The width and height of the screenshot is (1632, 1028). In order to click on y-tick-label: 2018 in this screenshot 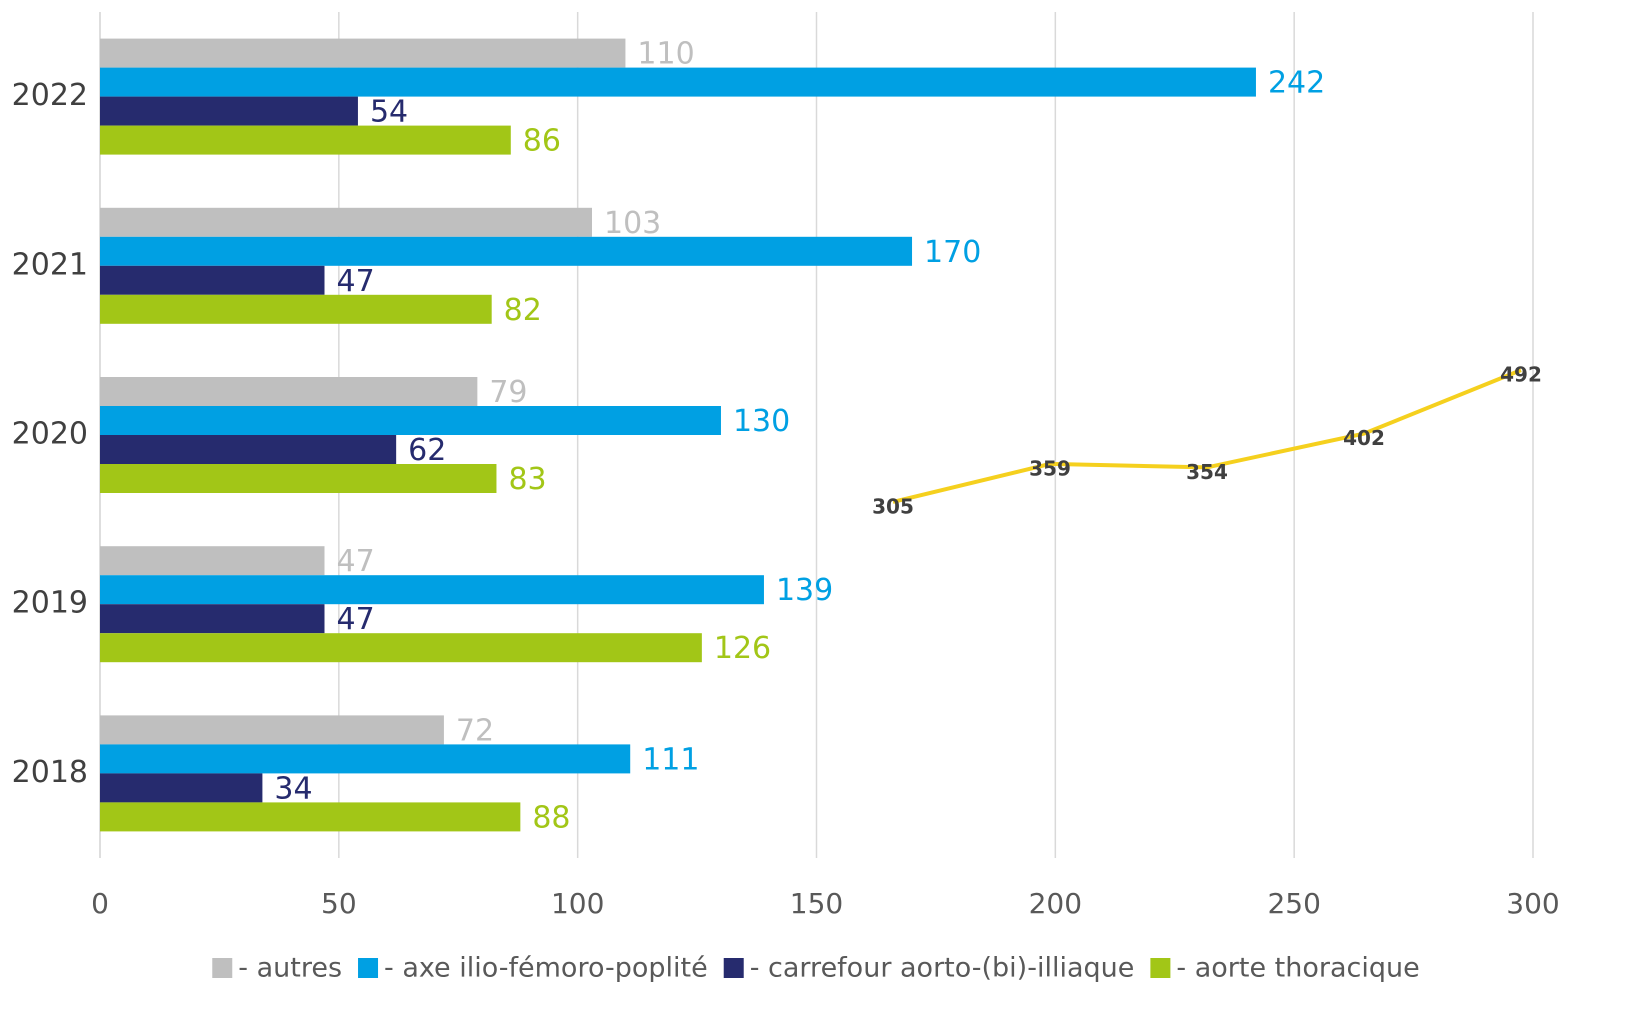, I will do `click(50, 772)`.